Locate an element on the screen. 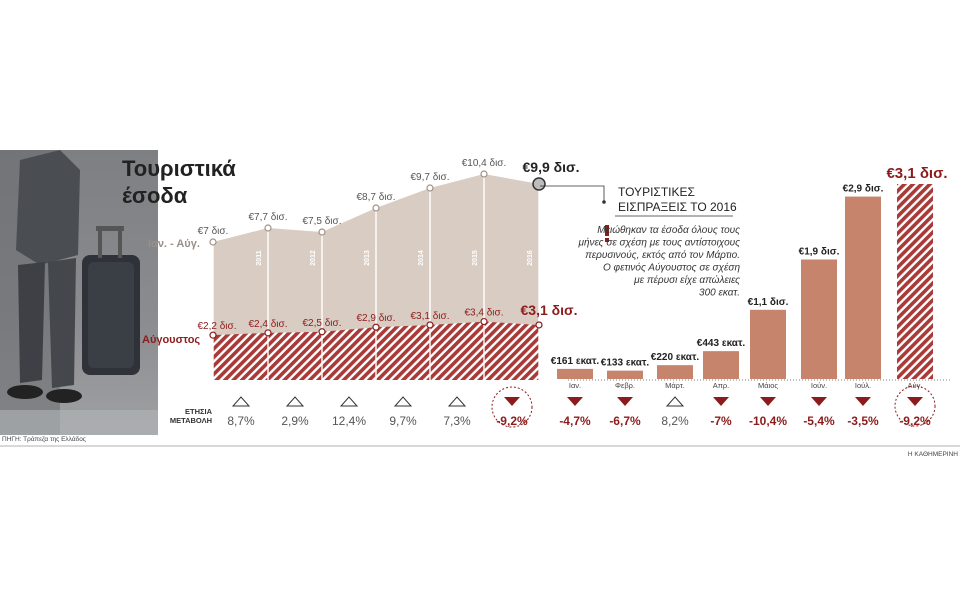 The width and height of the screenshot is (960, 600). annotation-text-line: μήνες σε σχέση με τους αντίστοιχους is located at coordinates (659, 243).